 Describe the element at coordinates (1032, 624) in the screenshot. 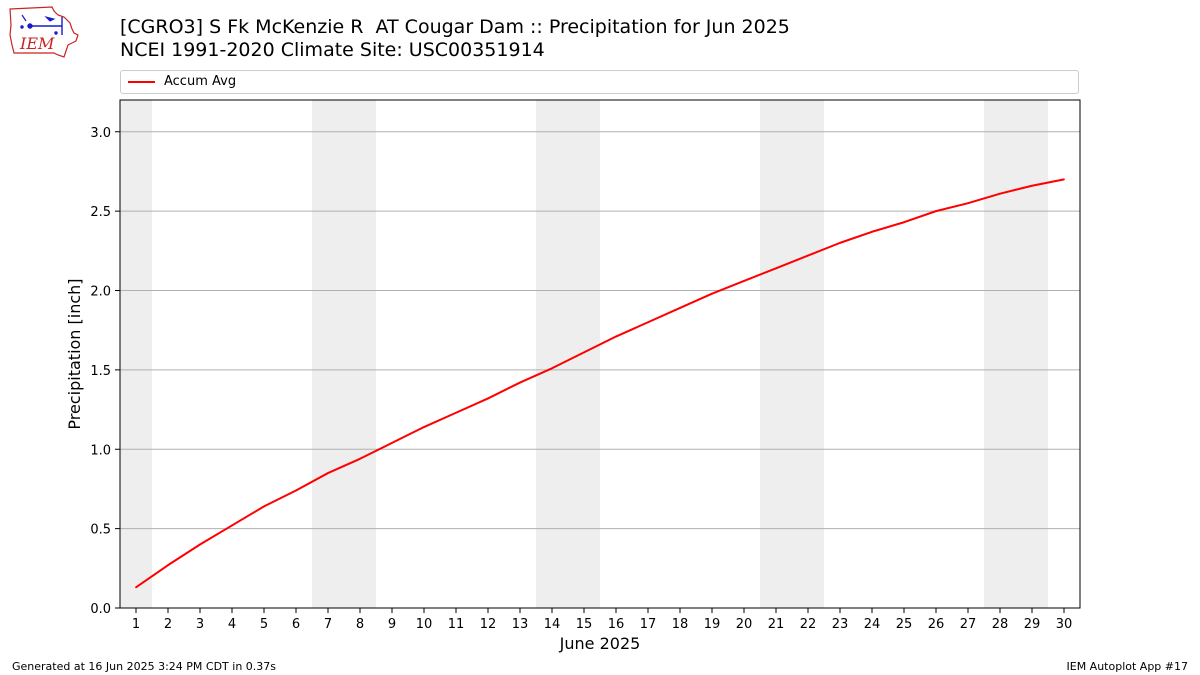

I see `x-tick-label-29: 29` at that location.